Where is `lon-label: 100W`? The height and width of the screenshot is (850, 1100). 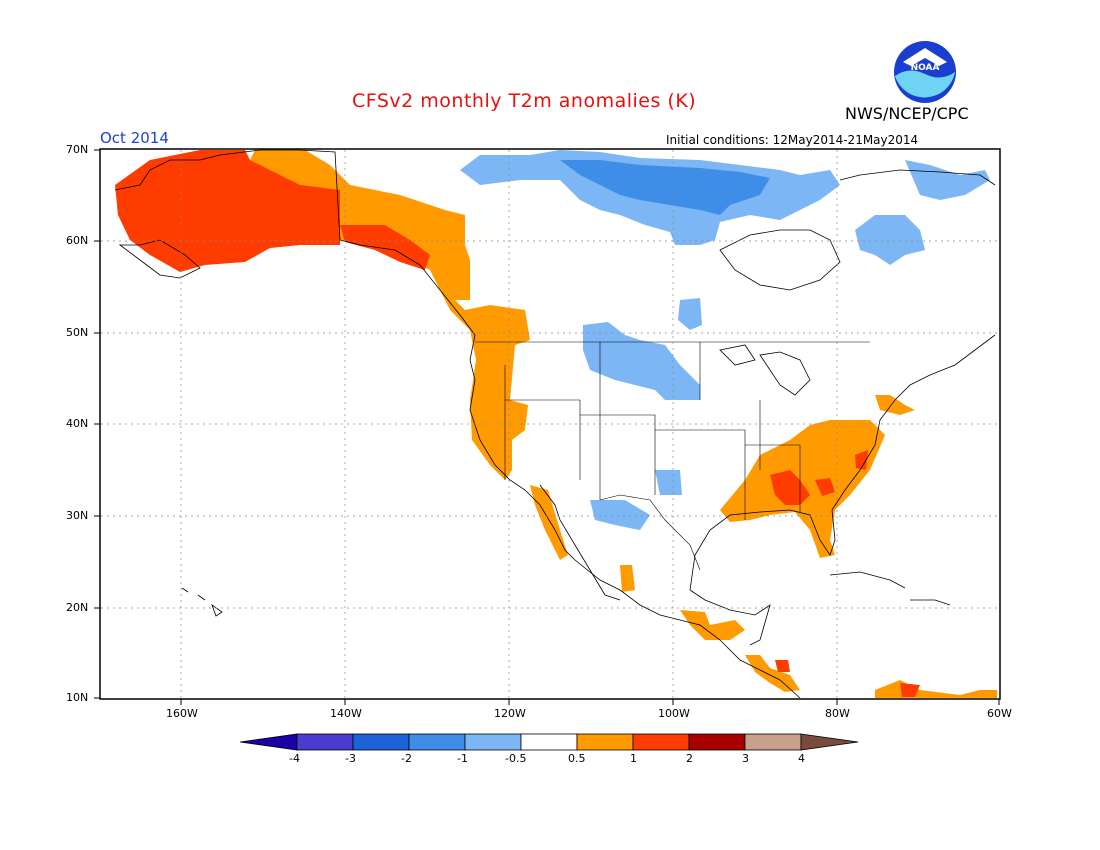
lon-label: 100W is located at coordinates (674, 713).